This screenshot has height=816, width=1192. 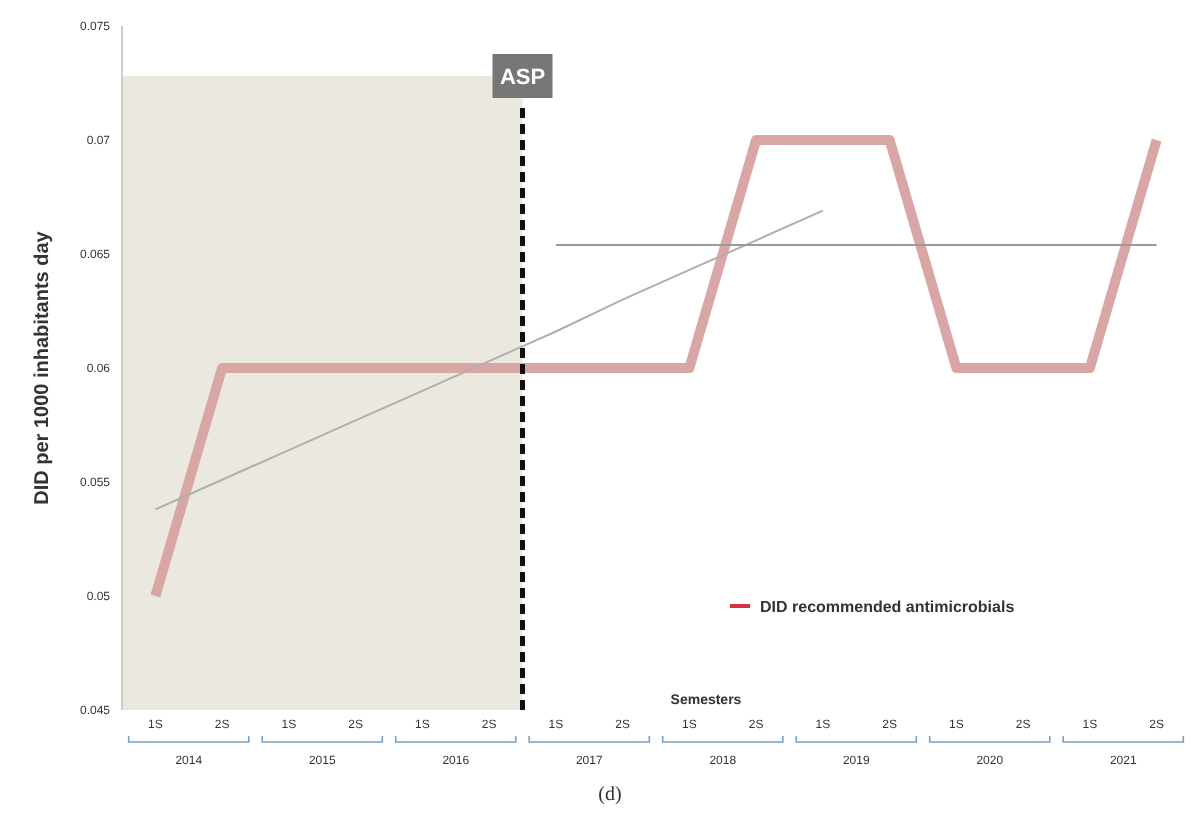 I want to click on text: DID recommended antimicrobials, so click(x=888, y=606).